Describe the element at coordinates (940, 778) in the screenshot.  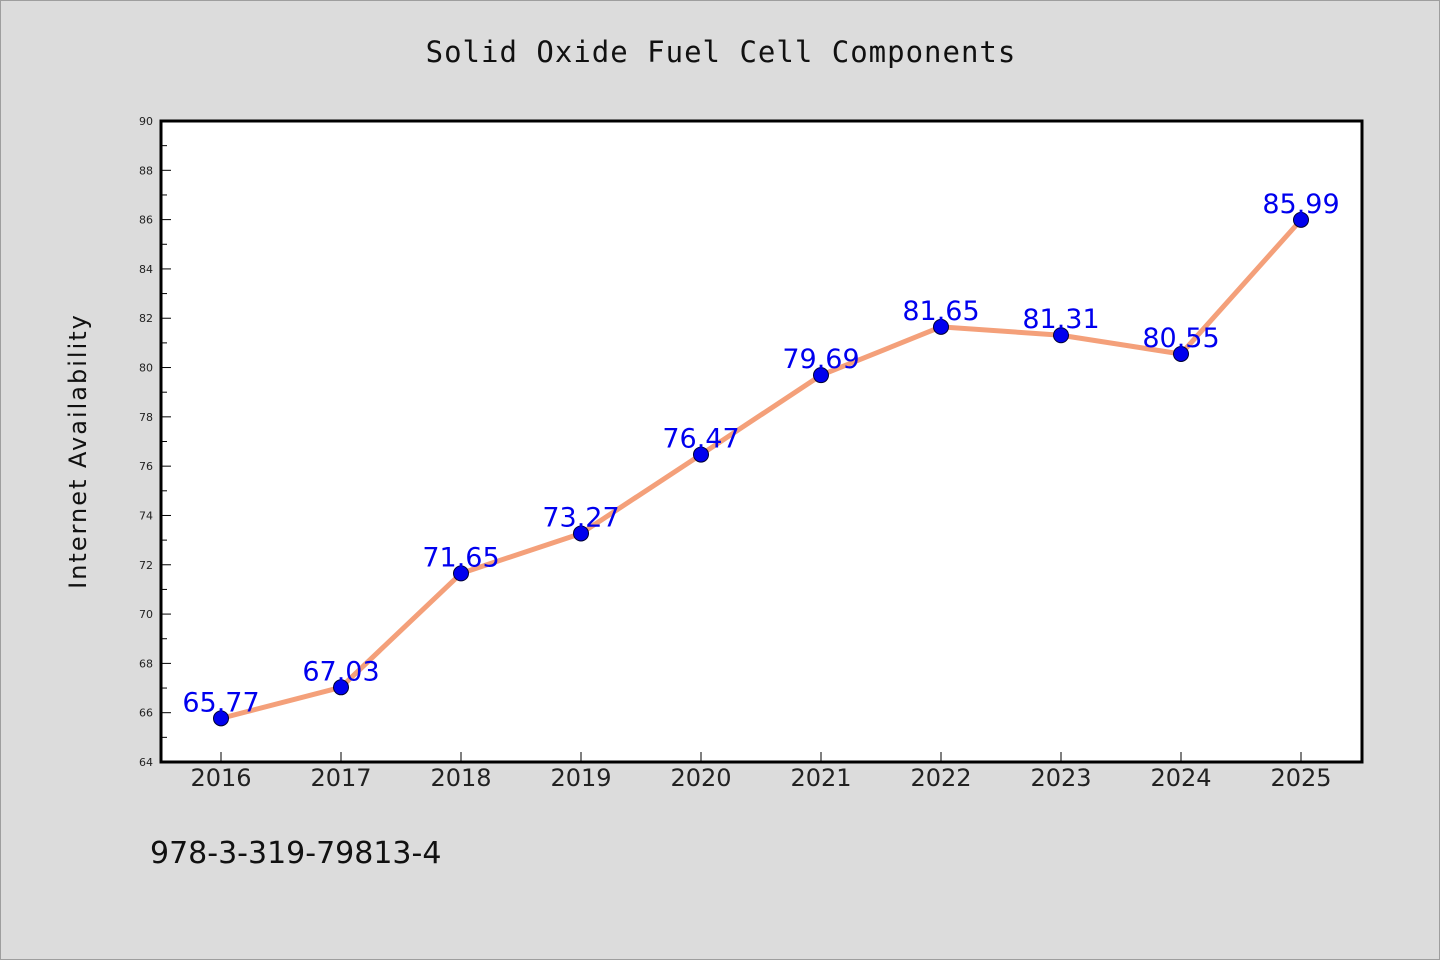
I see `x-tick-label: 2022` at that location.